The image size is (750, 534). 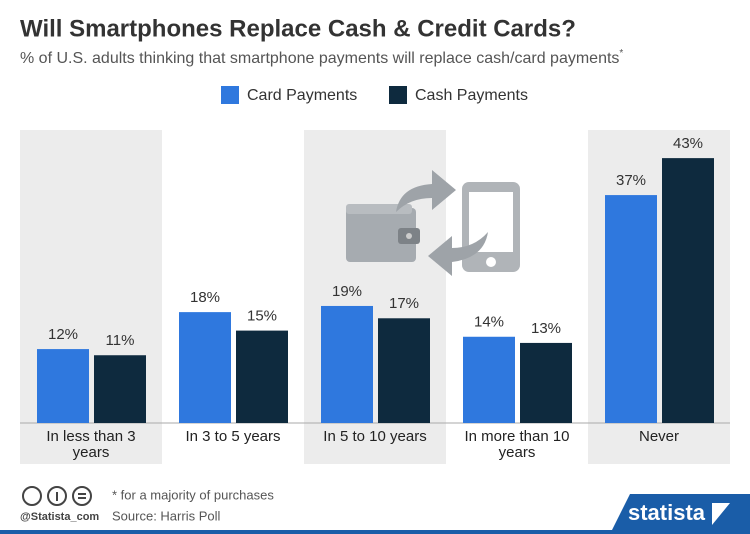 What do you see at coordinates (375, 436) in the screenshot?
I see `category-label: In 5 to 10 years` at bounding box center [375, 436].